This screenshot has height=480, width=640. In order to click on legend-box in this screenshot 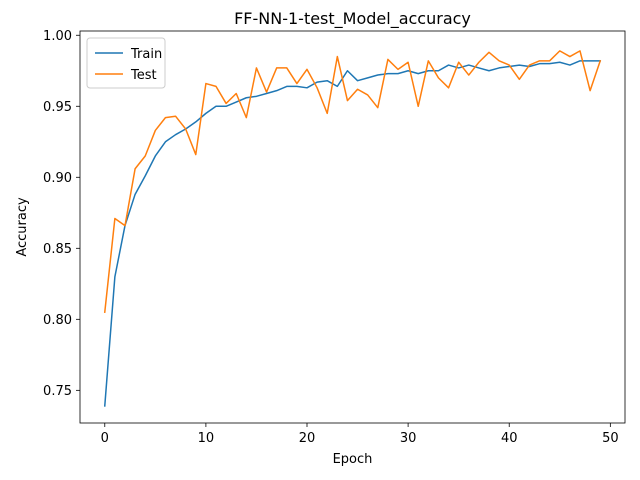, I will do `click(126, 63)`.